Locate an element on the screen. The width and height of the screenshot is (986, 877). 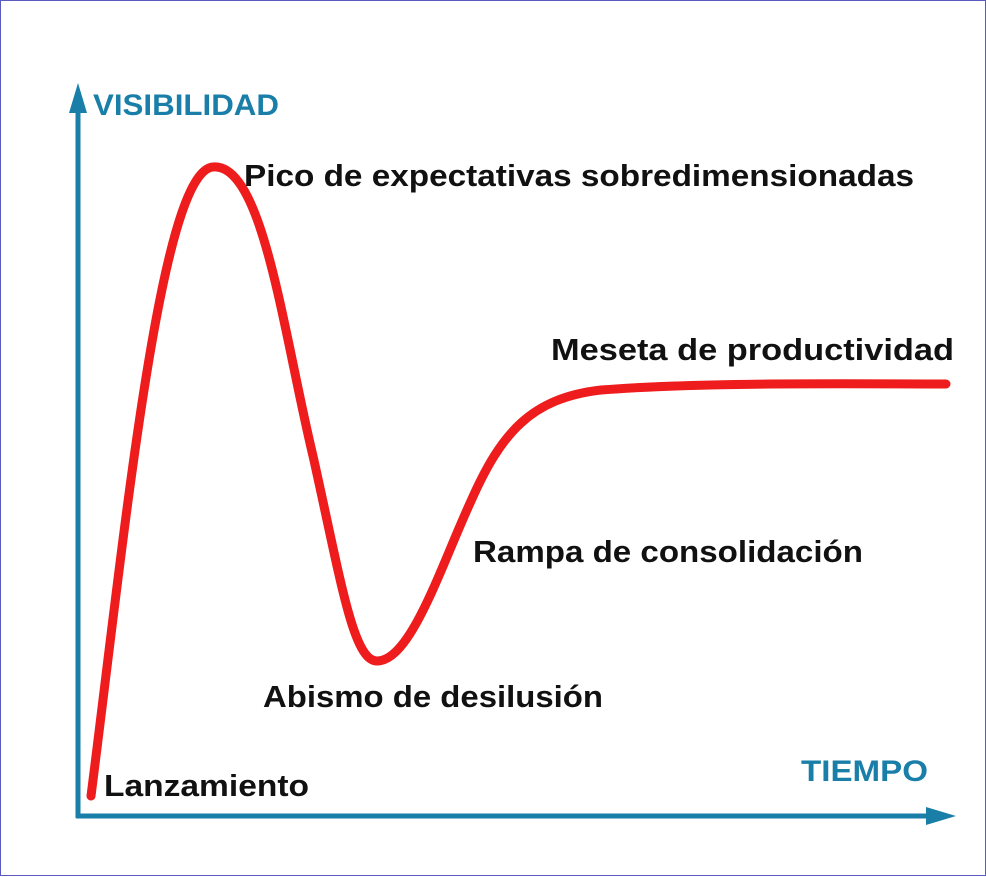
x-axis-arrow-icon is located at coordinates (941, 816).